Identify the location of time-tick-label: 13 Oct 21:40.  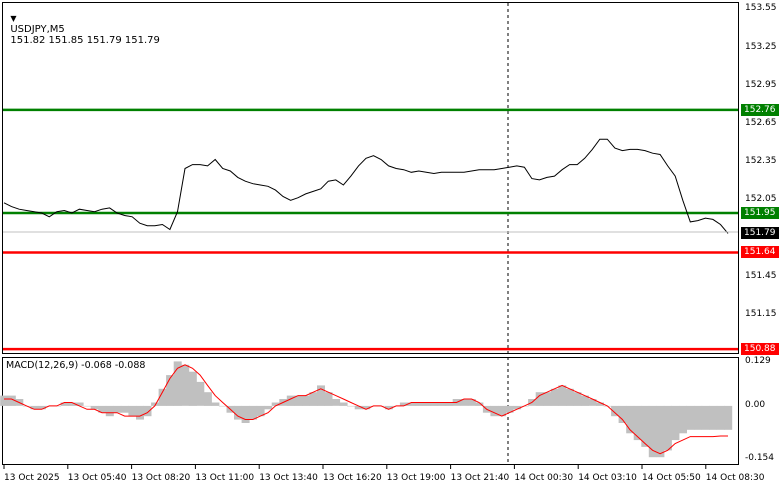
(480, 478).